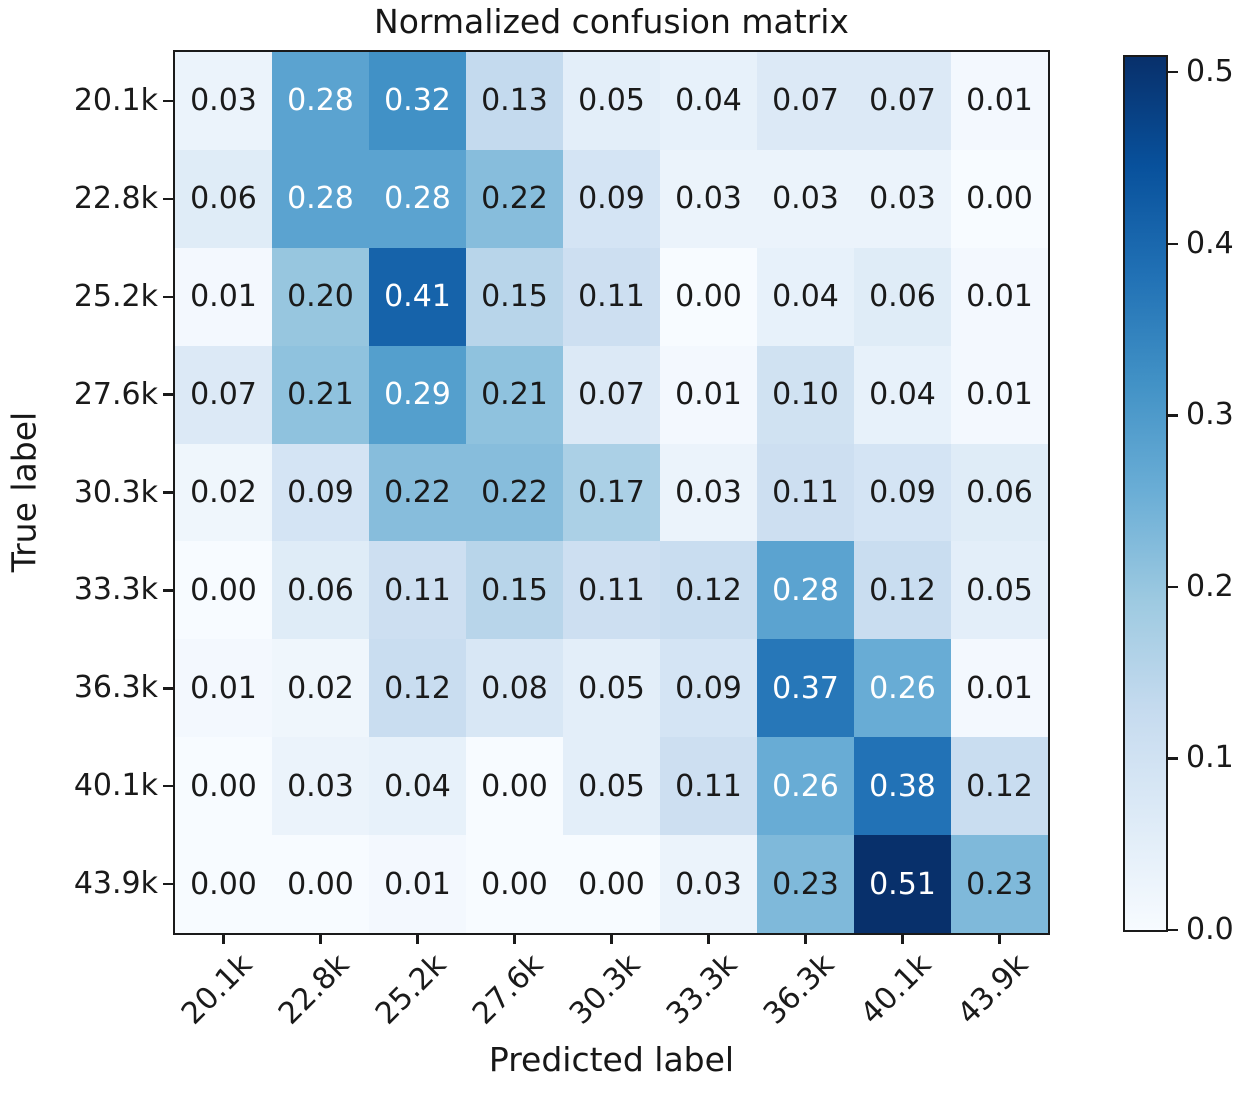 The width and height of the screenshot is (1245, 1099). Describe the element at coordinates (902, 786) in the screenshot. I see `heatmap-cell: 0.38` at that location.